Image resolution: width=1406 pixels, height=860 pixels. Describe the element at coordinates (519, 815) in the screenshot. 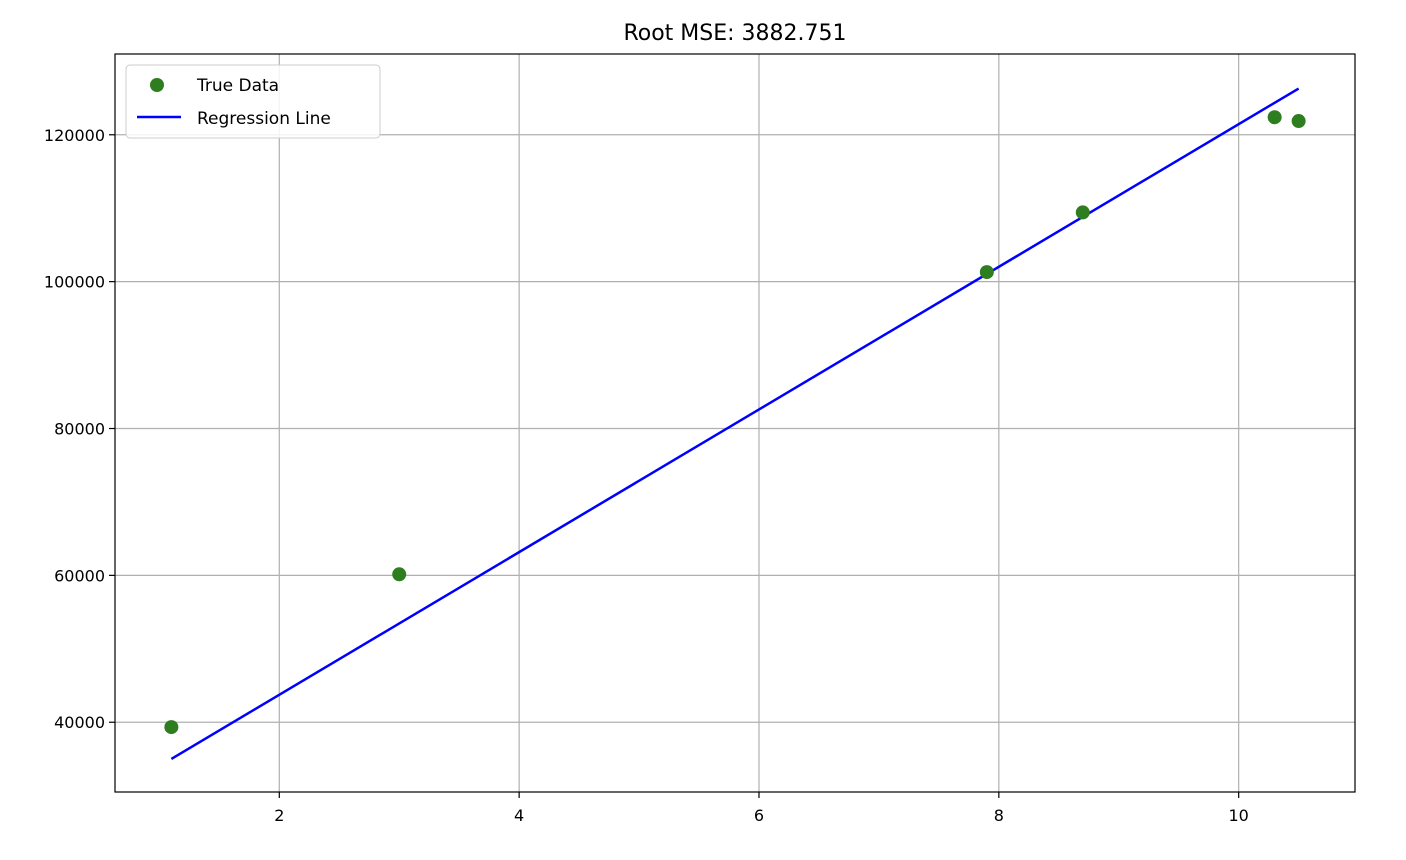

I see `x-tick-label: 4` at that location.